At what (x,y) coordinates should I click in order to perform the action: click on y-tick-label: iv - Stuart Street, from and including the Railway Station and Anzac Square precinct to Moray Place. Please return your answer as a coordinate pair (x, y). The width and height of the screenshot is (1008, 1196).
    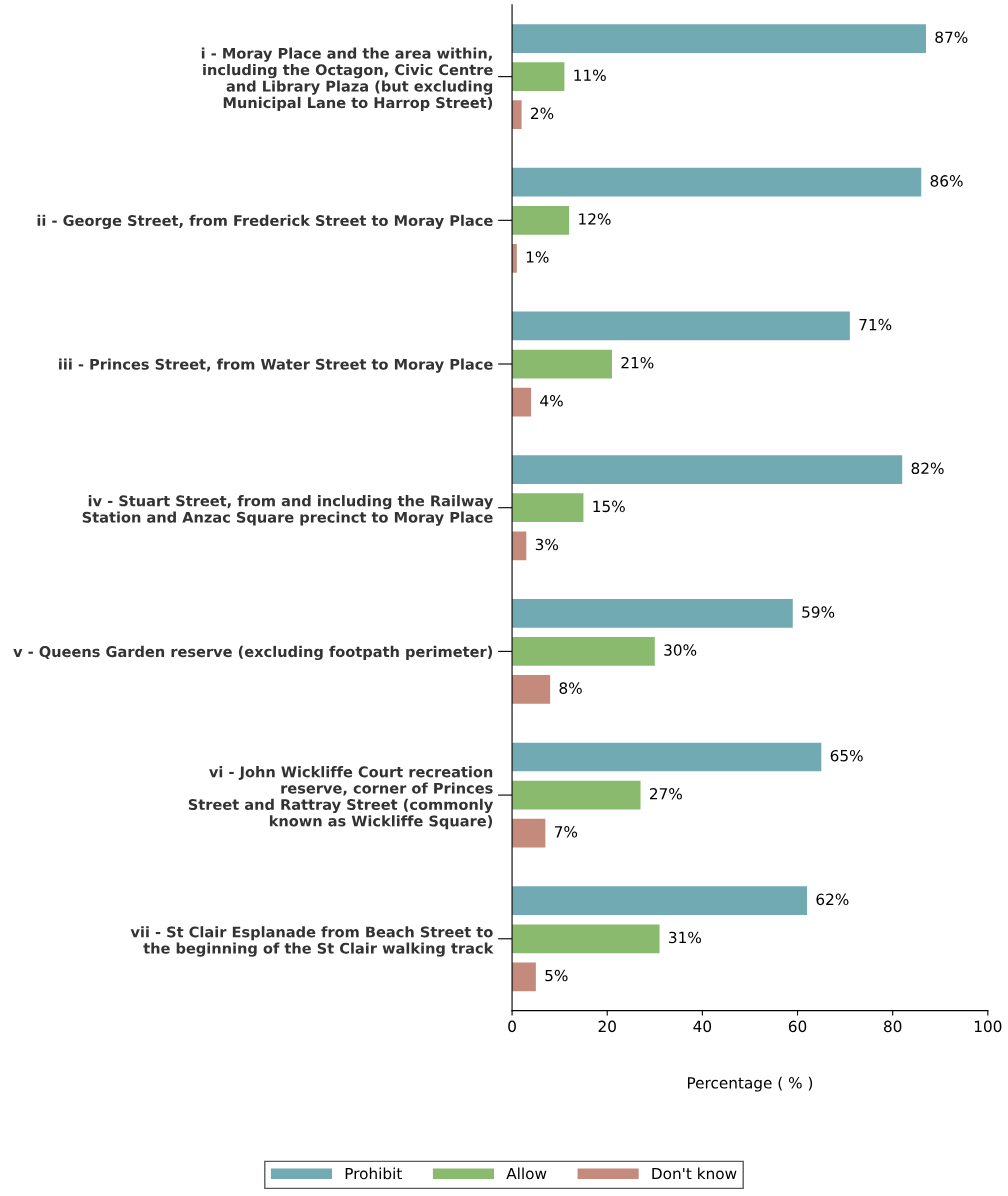
    Looking at the image, I should click on (288, 510).